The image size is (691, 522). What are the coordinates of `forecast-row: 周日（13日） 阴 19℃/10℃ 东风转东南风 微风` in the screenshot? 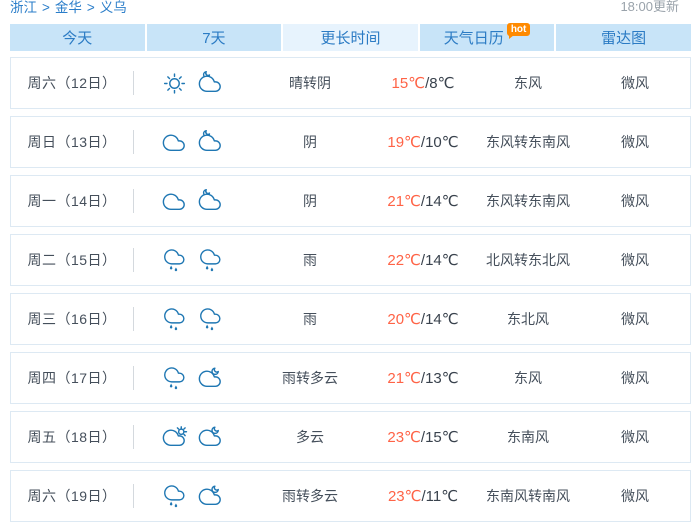 It's located at (350, 142).